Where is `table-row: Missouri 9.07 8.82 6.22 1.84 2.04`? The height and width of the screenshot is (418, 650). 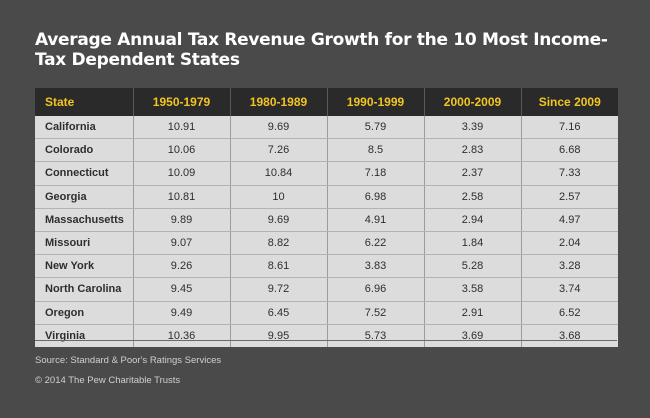
table-row: Missouri 9.07 8.82 6.22 1.84 2.04 is located at coordinates (326, 243).